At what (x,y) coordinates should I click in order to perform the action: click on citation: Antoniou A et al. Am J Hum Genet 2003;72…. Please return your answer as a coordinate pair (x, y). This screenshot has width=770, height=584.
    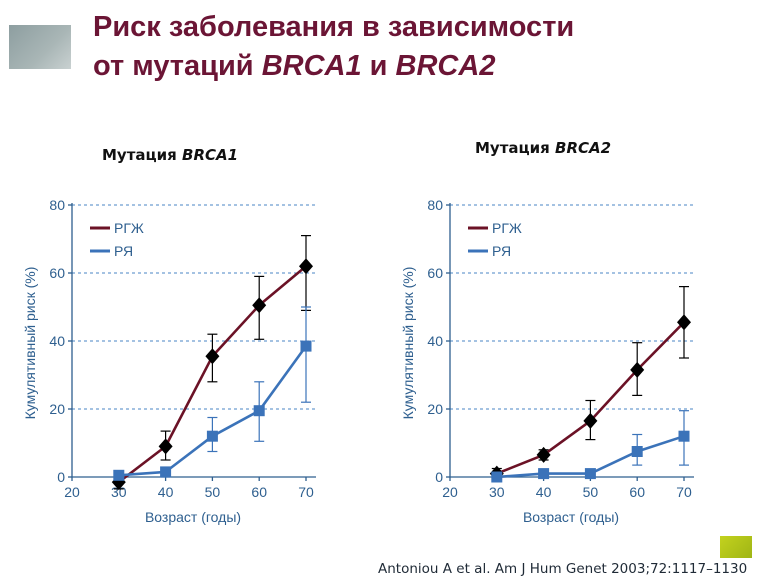
    Looking at the image, I should click on (563, 569).